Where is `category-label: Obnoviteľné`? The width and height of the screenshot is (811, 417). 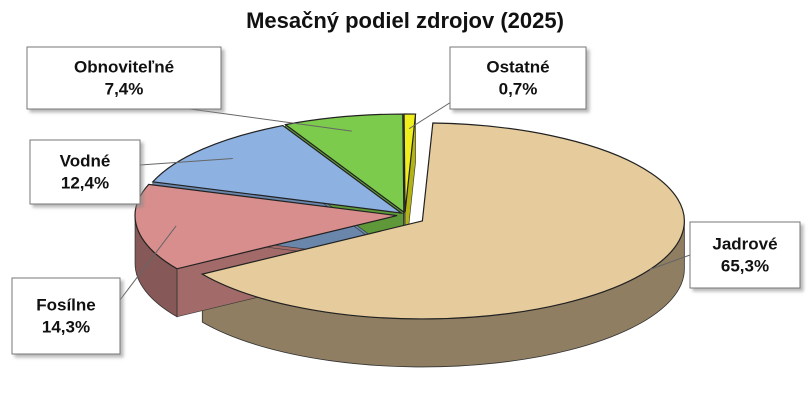
category-label: Obnoviteľné is located at coordinates (124, 66).